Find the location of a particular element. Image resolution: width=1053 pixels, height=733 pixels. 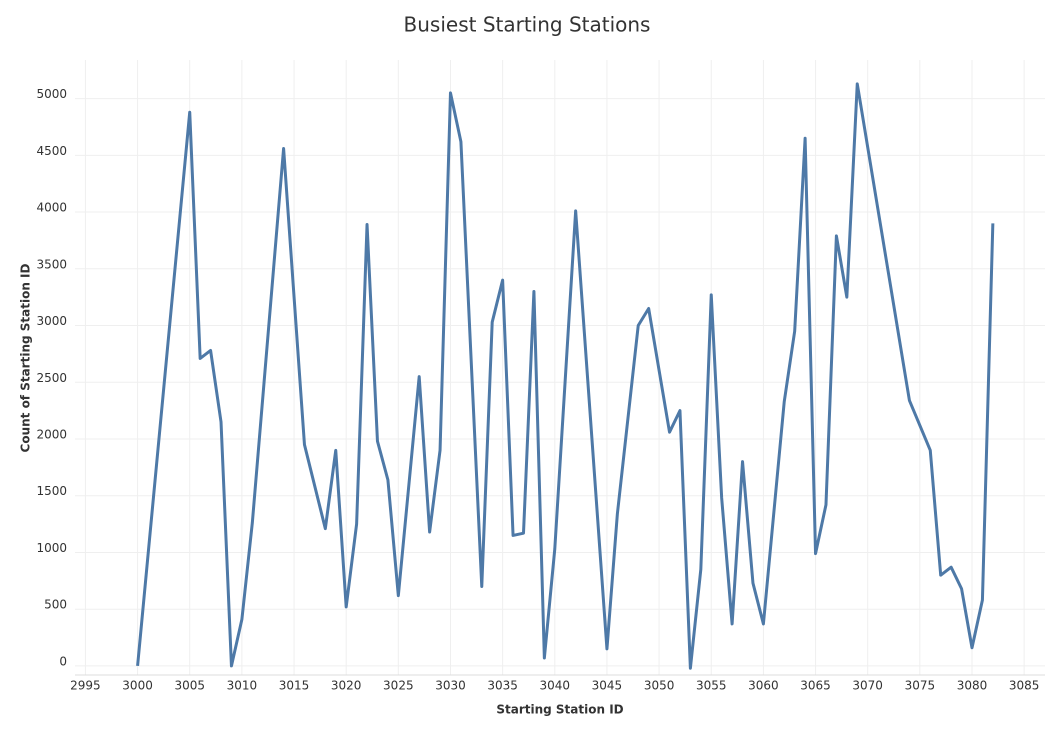

x-tick-label: 3025 is located at coordinates (398, 686).